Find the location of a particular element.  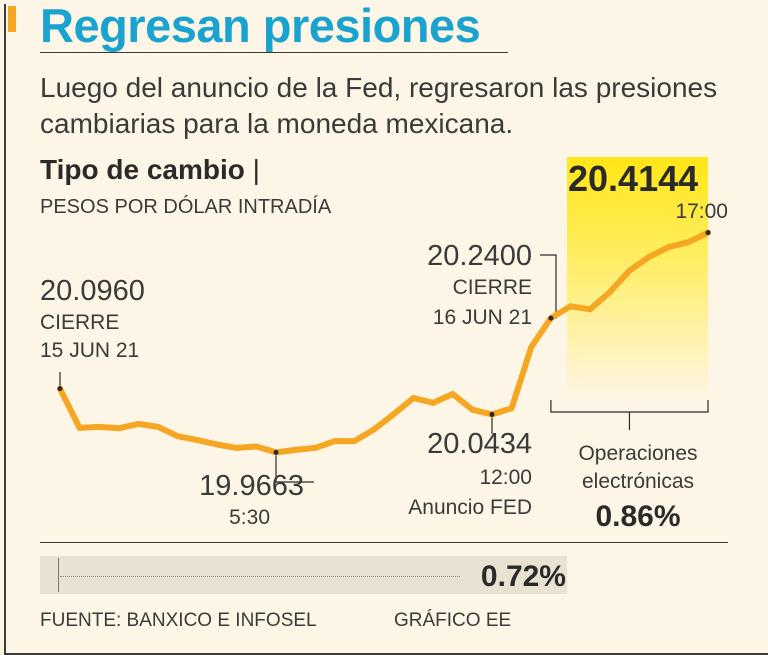

annotation-fed-time: 12:00 is located at coordinates (505, 477).